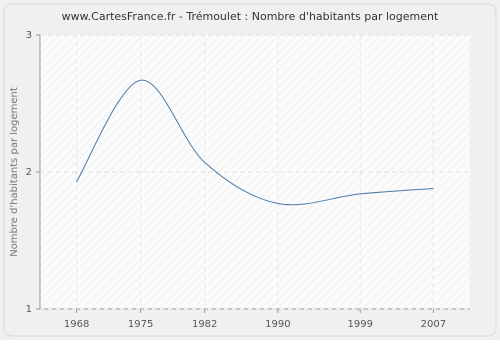 The height and width of the screenshot is (344, 500). What do you see at coordinates (140, 324) in the screenshot?
I see `x-tick-label: 1975` at bounding box center [140, 324].